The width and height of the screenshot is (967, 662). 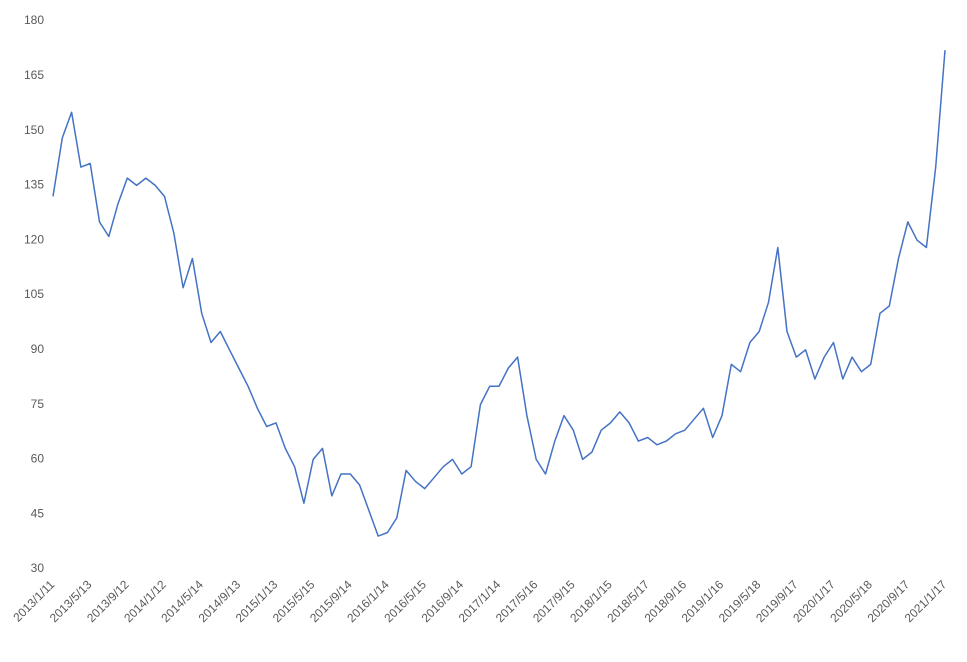 What do you see at coordinates (34, 75) in the screenshot?
I see `y-tick-label: 165` at bounding box center [34, 75].